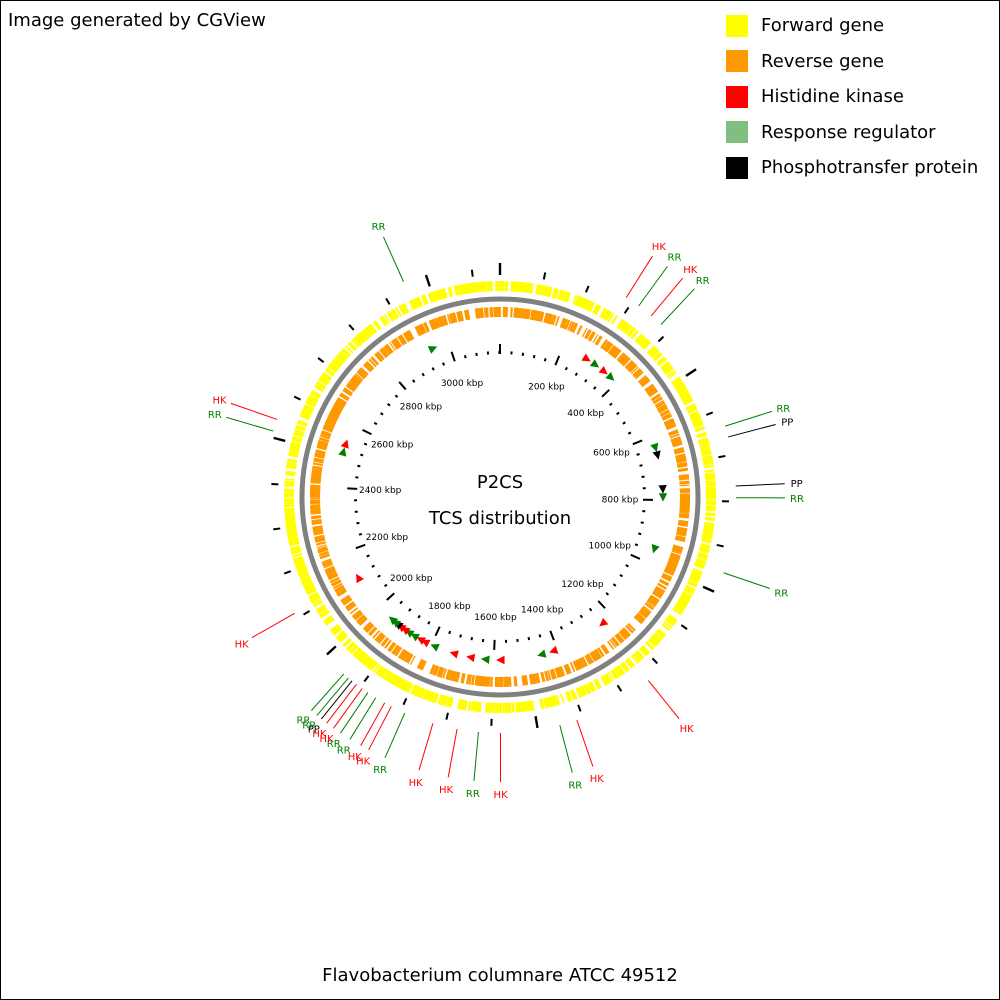 Image resolution: width=1000 pixels, height=1000 pixels. Describe the element at coordinates (554, 649) in the screenshot. I see `hk-marker` at that location.